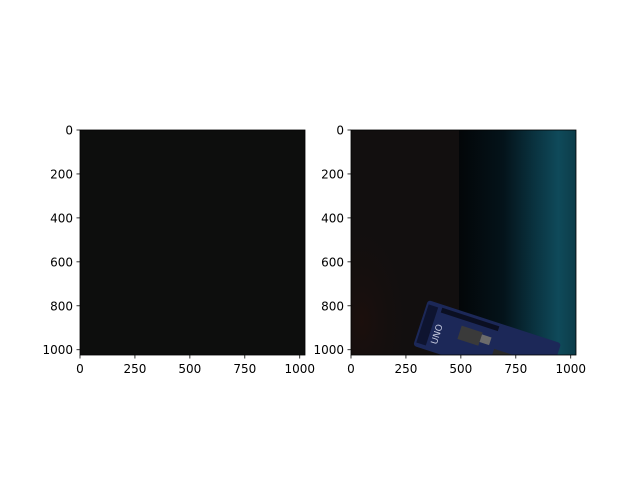 The height and width of the screenshot is (480, 640). Describe the element at coordinates (487, 327) in the screenshot. I see `arduino-board: UNO` at that location.